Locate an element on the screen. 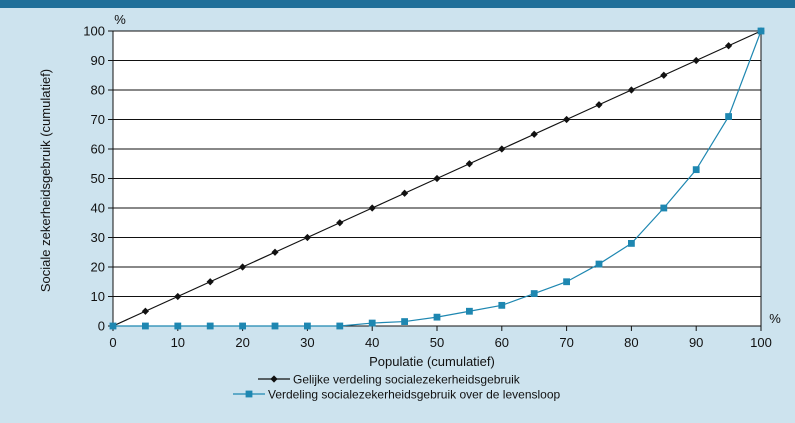  x-tick-label: 90 is located at coordinates (696, 342).